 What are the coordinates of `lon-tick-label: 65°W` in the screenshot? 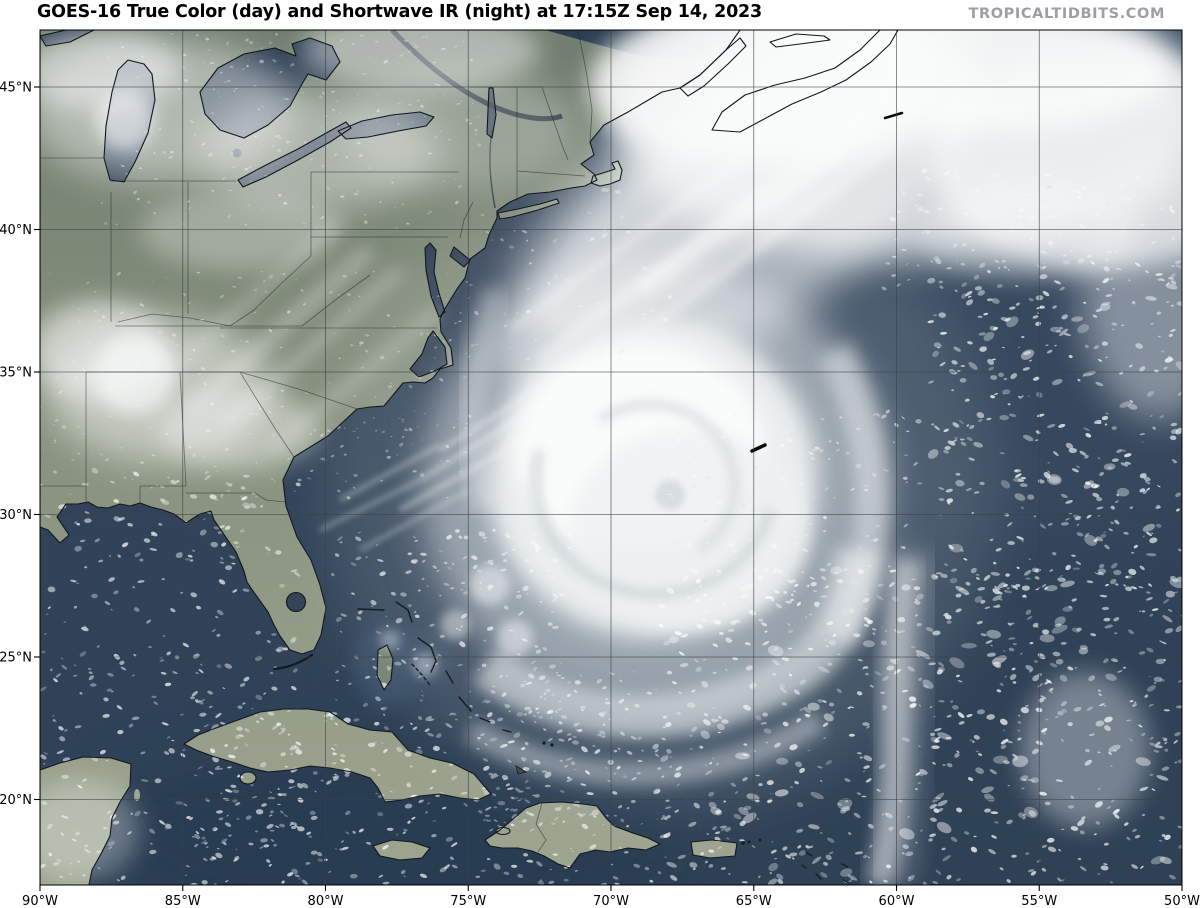 It's located at (754, 901).